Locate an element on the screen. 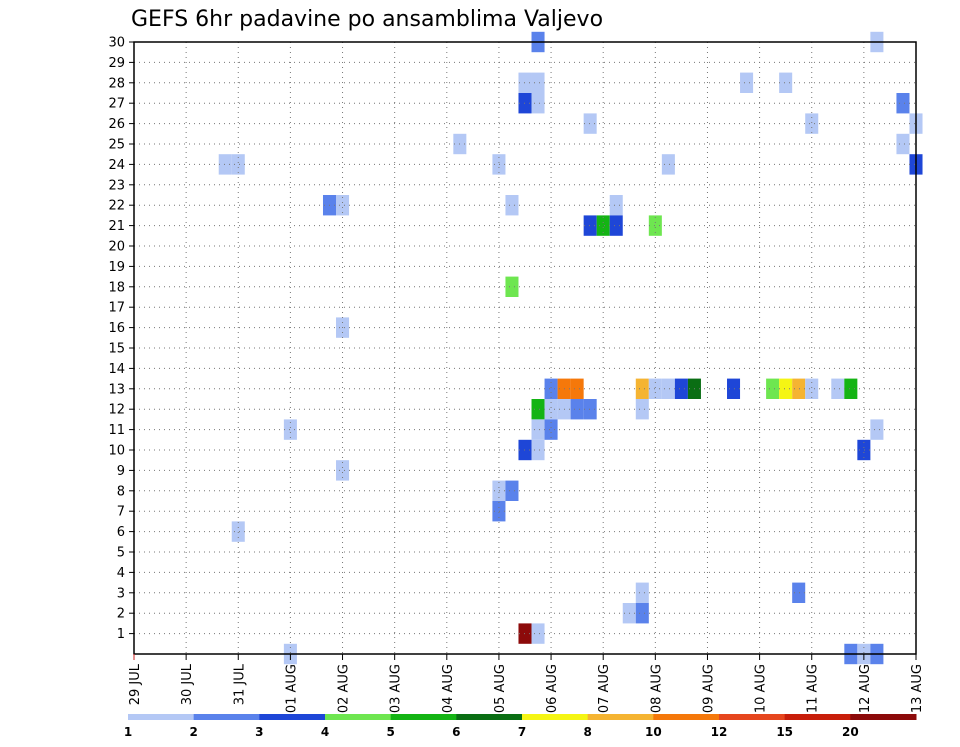 The width and height of the screenshot is (960, 747). y-tick-label: 13 is located at coordinates (116, 389).